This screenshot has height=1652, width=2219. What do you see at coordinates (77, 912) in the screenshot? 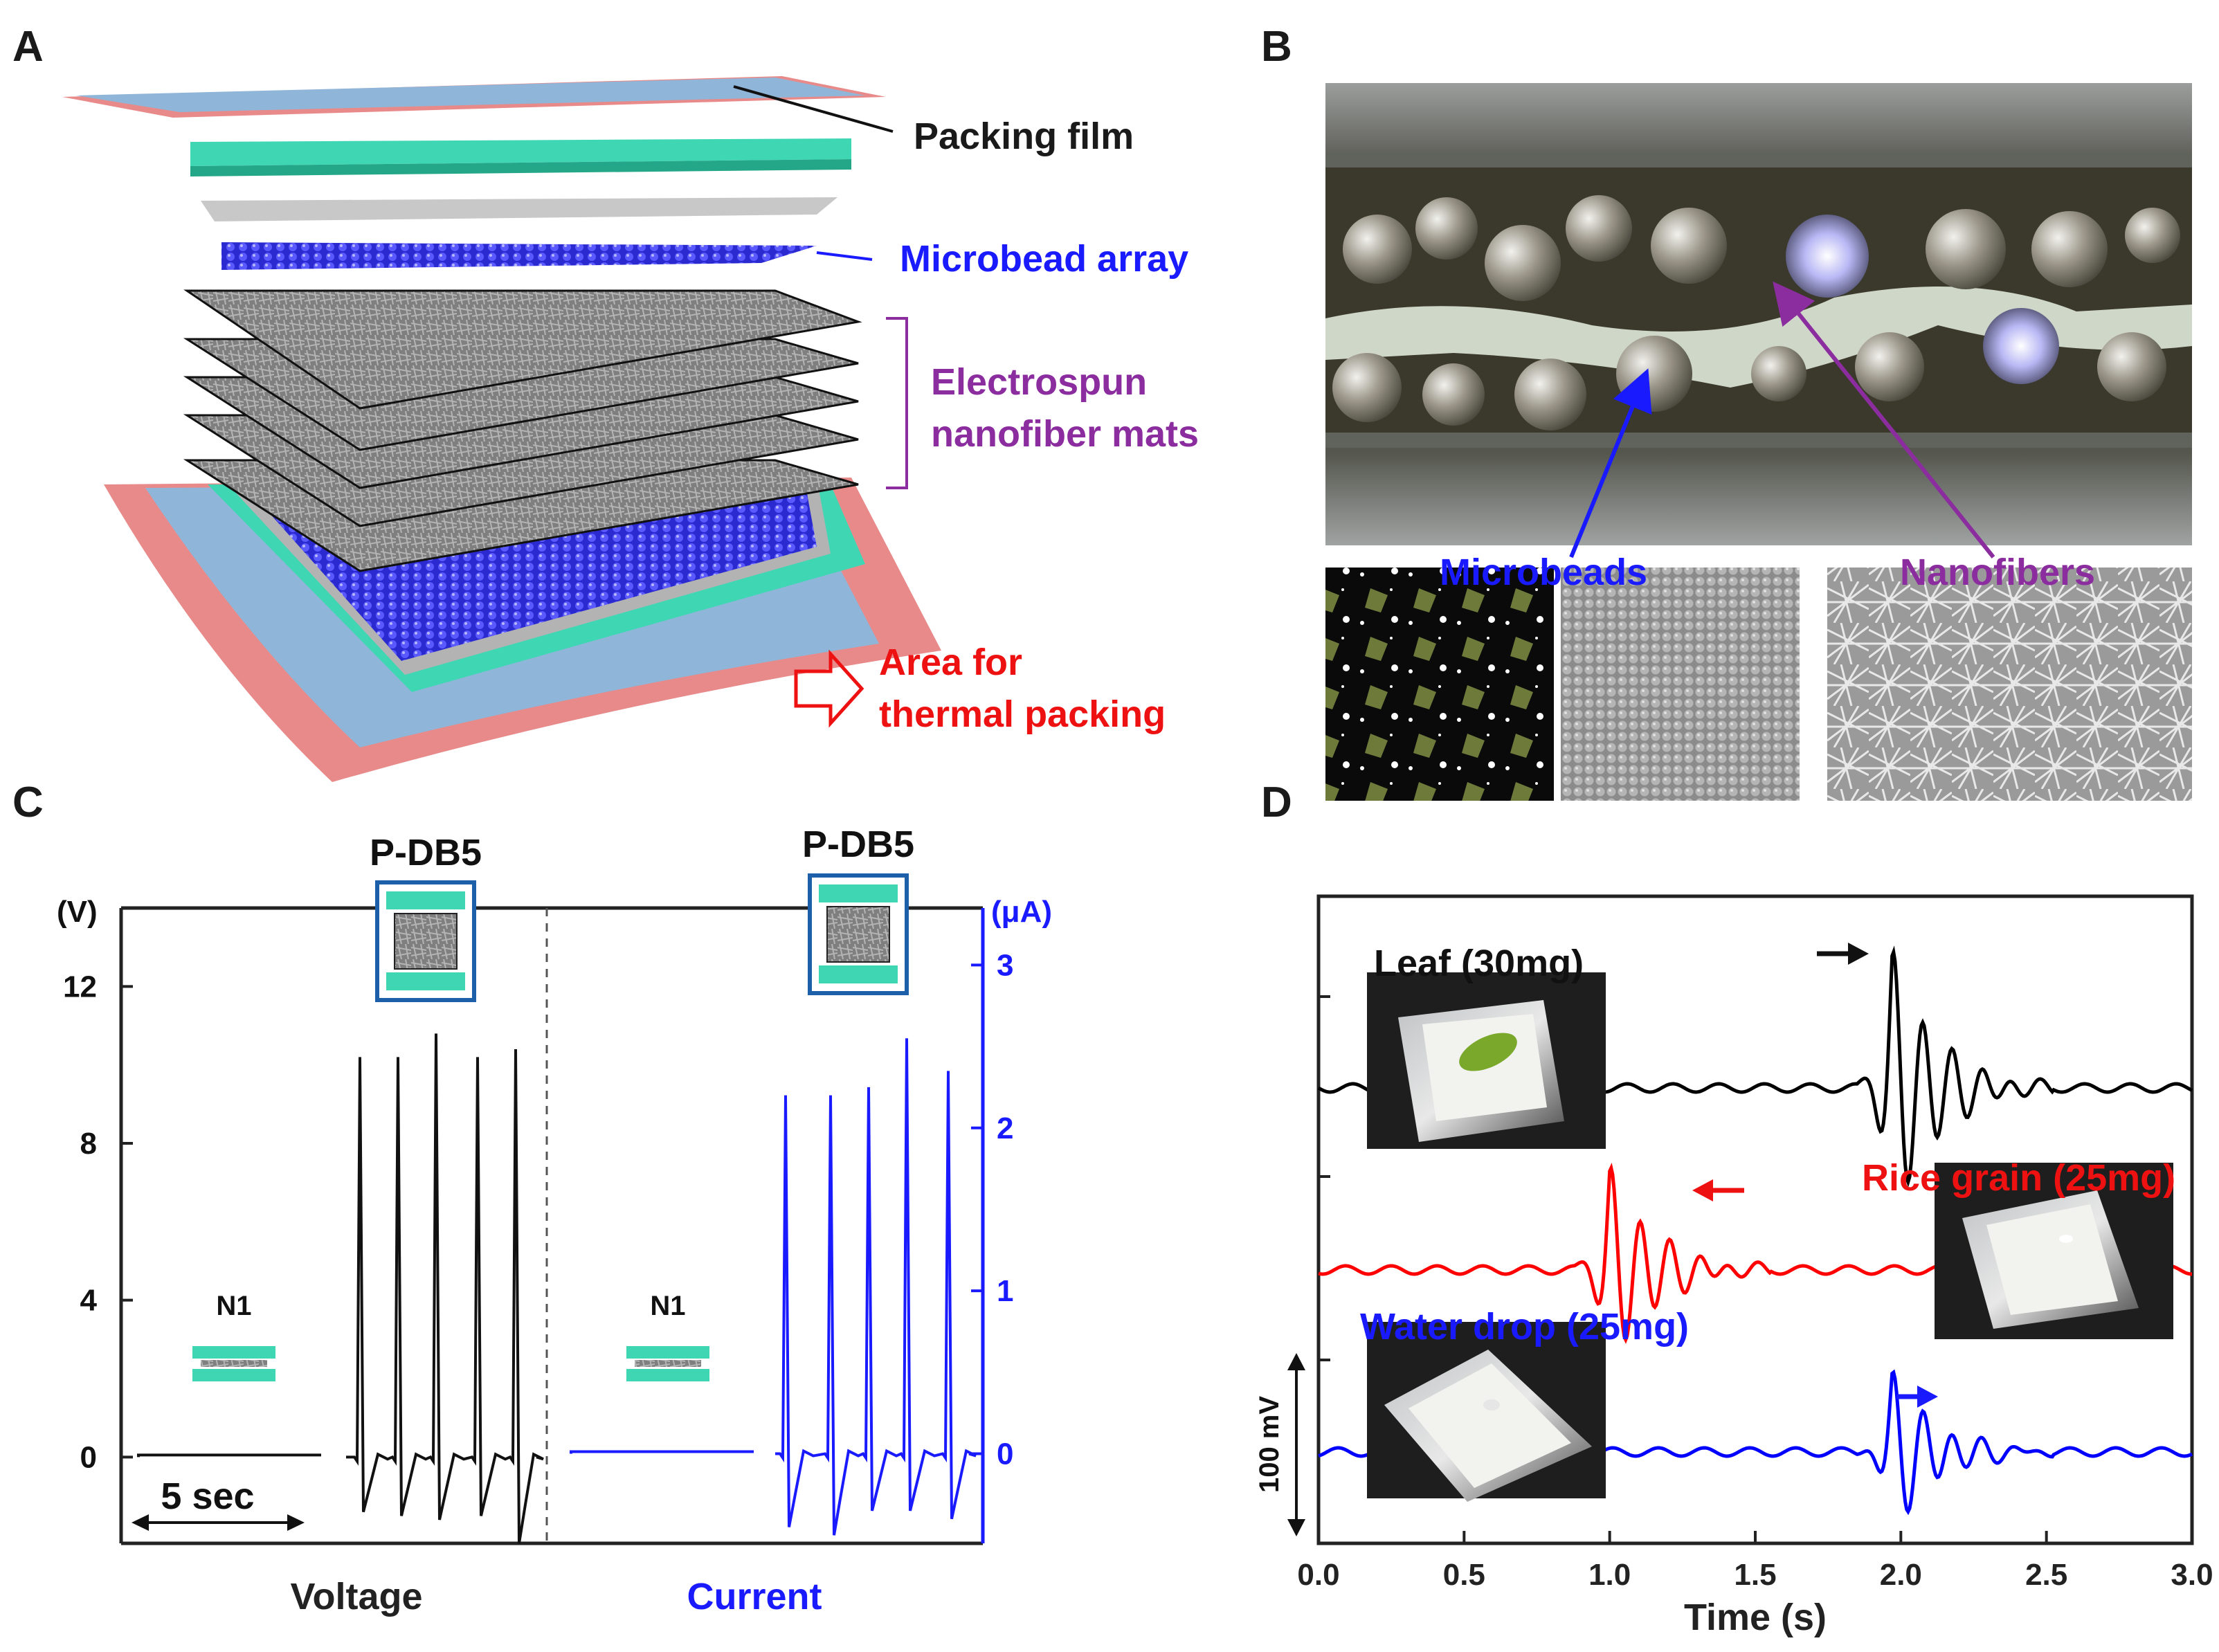
I see `left-unit-label: (V)` at bounding box center [77, 912].